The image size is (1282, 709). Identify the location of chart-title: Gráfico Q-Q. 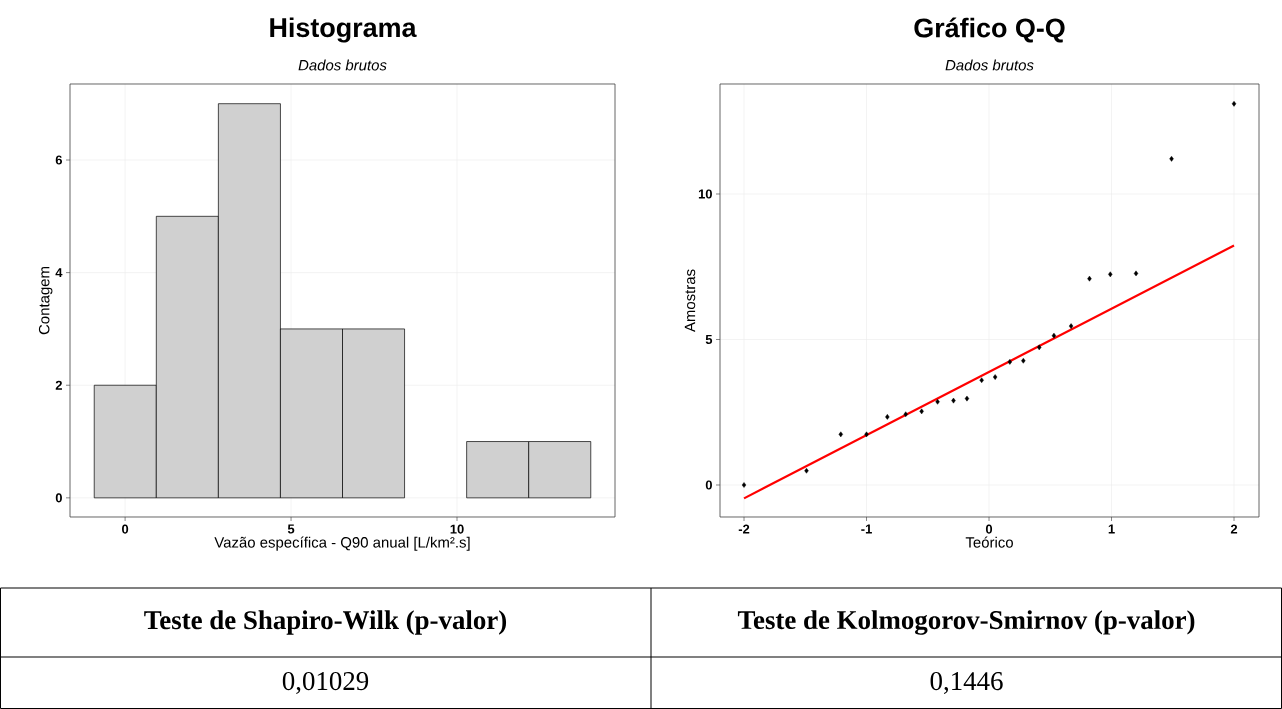
(989, 30).